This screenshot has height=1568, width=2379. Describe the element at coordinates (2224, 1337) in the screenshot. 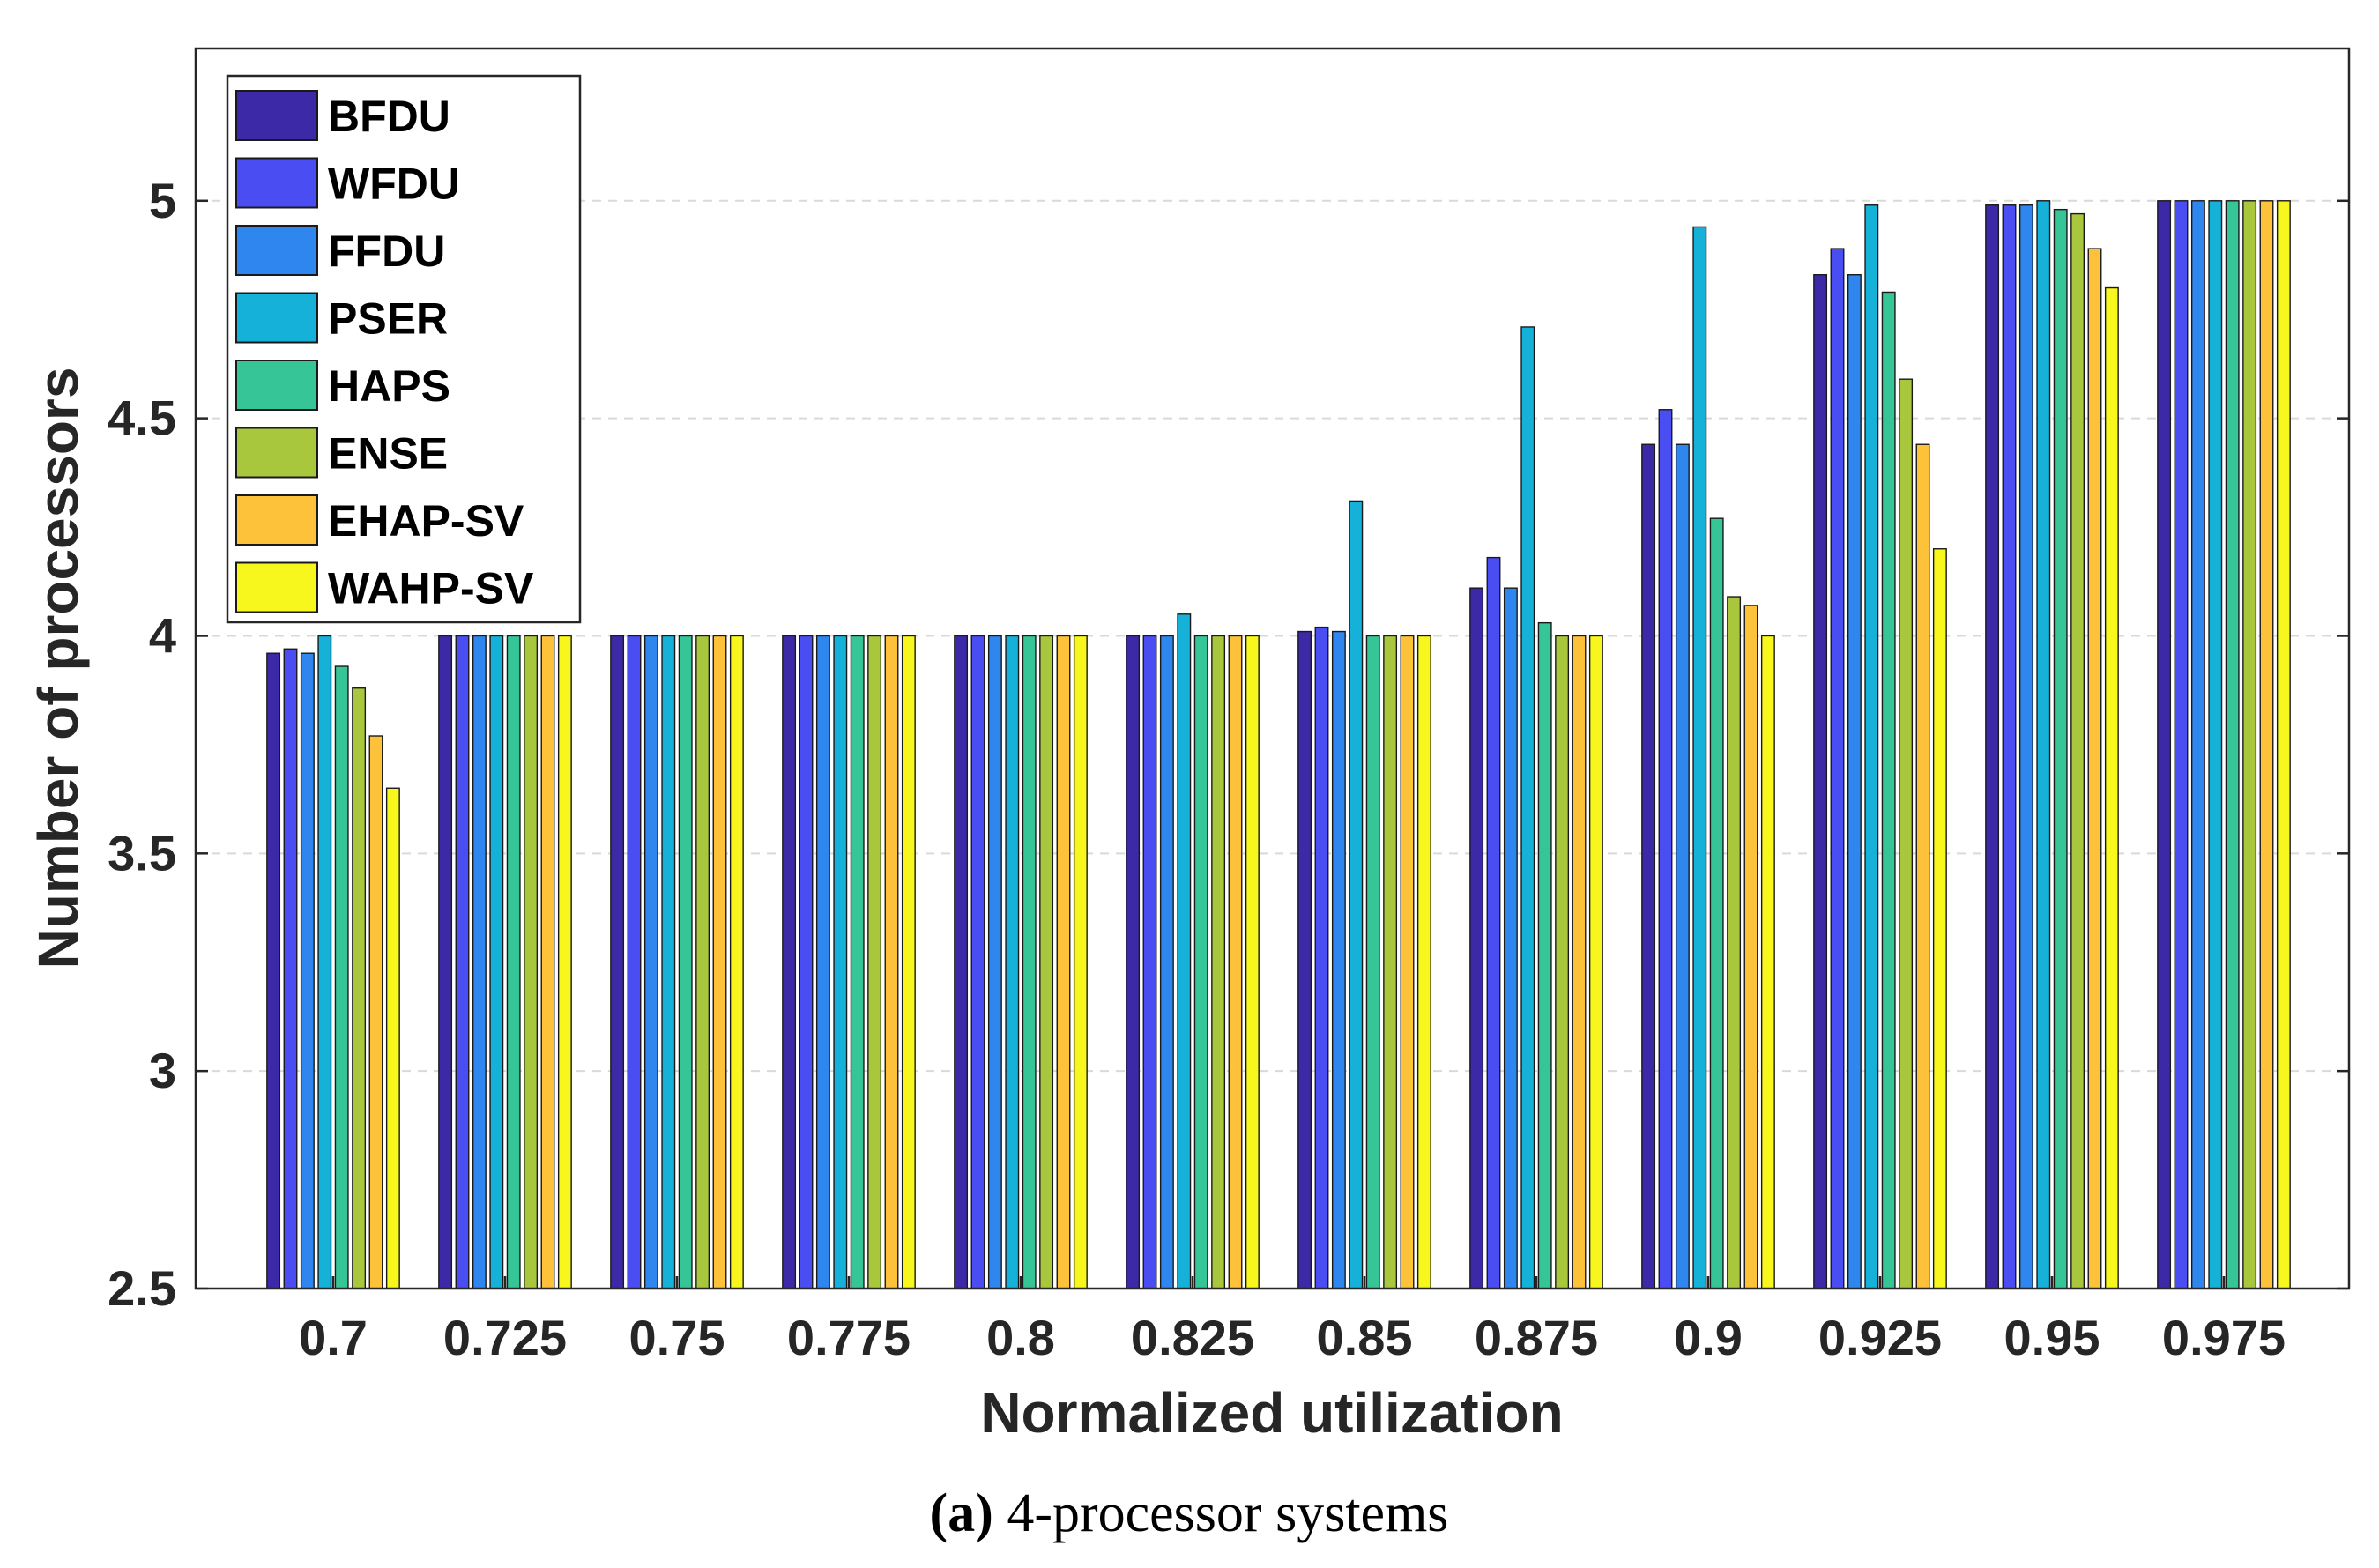

I see `x-tick-label: 0.975` at that location.